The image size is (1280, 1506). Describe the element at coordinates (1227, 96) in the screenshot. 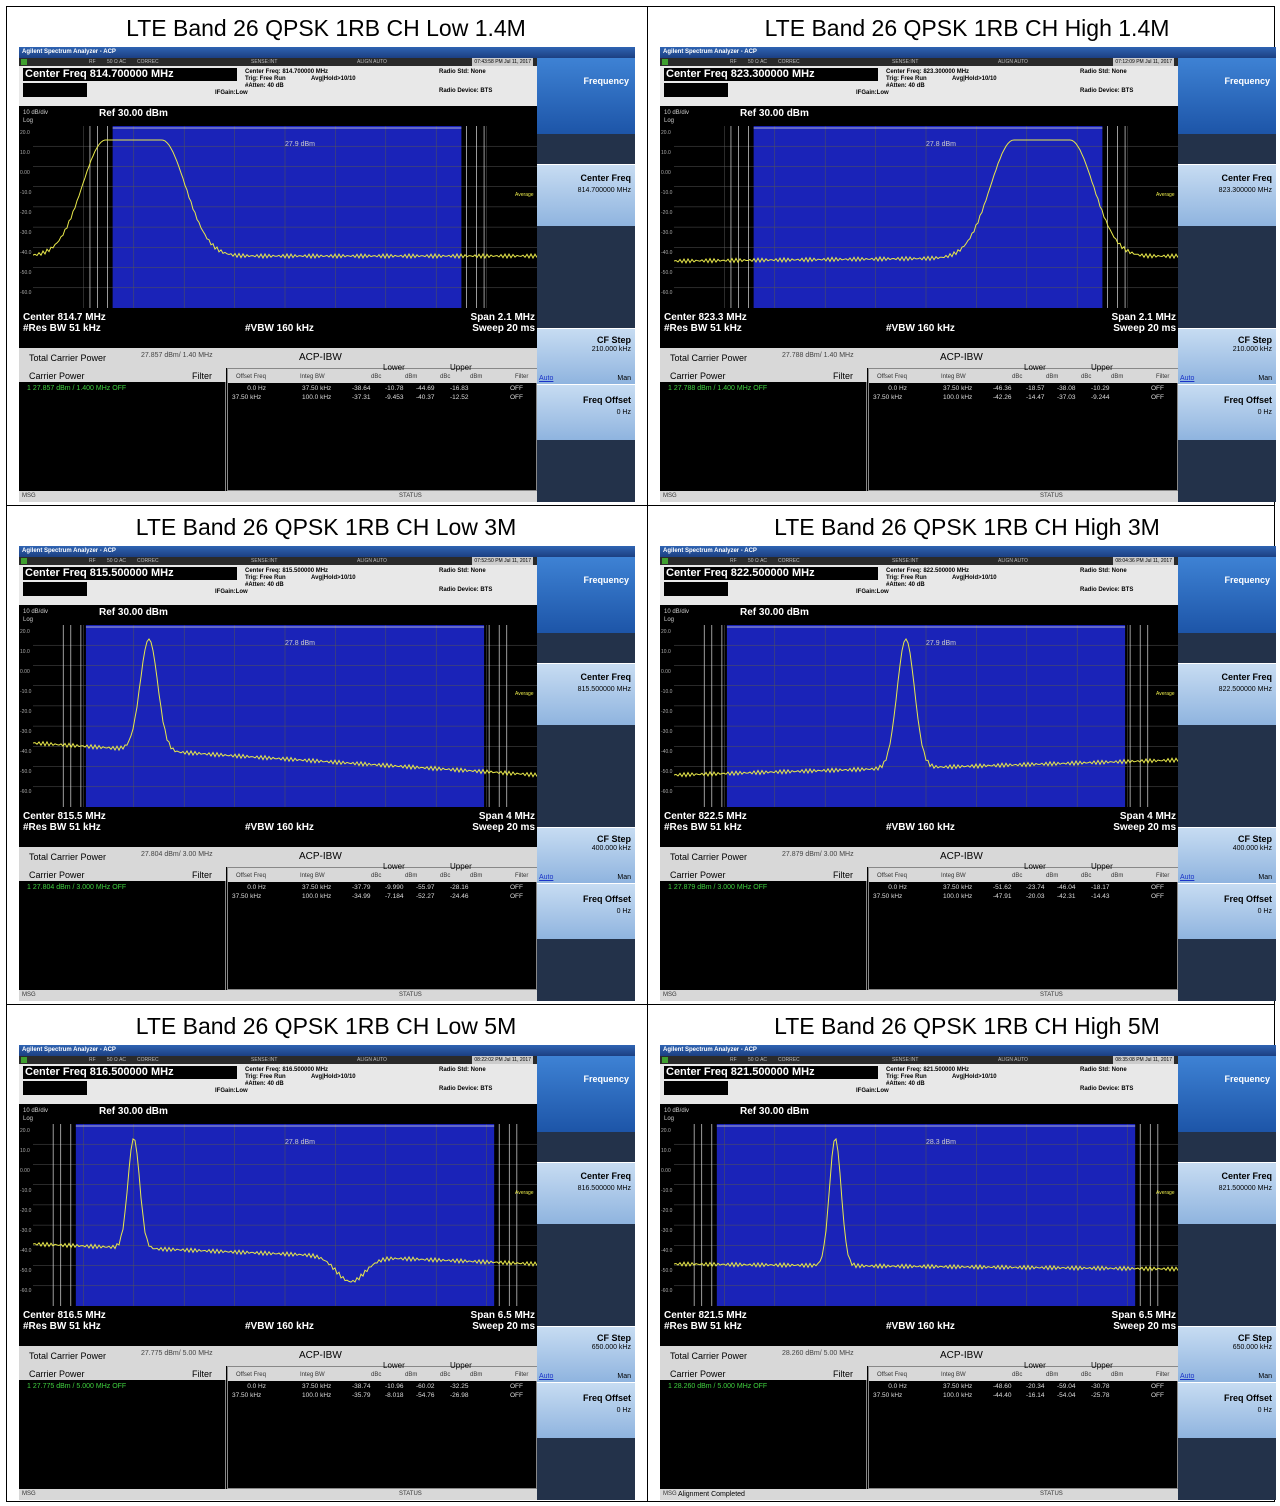

I see `softkey-menu-title: Frequency` at that location.